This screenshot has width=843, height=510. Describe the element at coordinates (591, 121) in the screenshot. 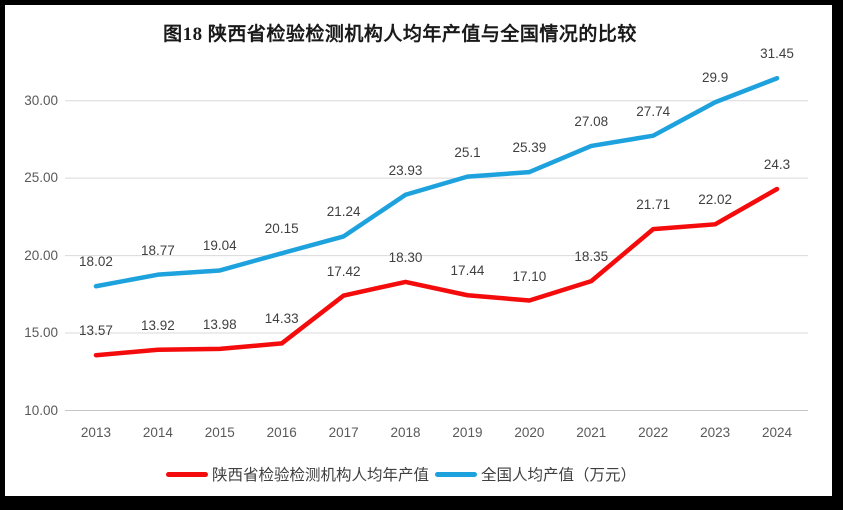

I see `data-label-national-2021: 27.08` at that location.